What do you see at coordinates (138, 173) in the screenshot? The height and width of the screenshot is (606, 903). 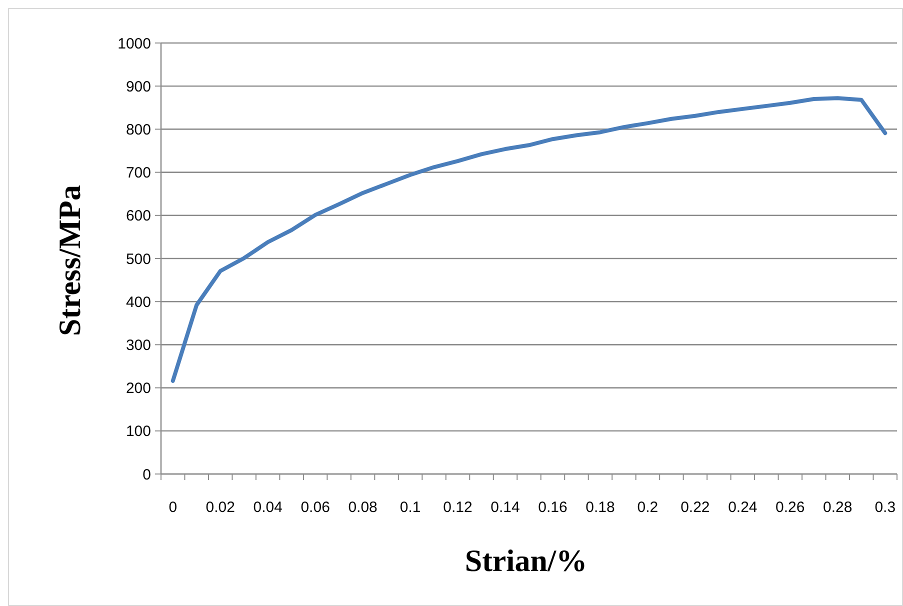 I see `y-tick-label: 700` at bounding box center [138, 173].